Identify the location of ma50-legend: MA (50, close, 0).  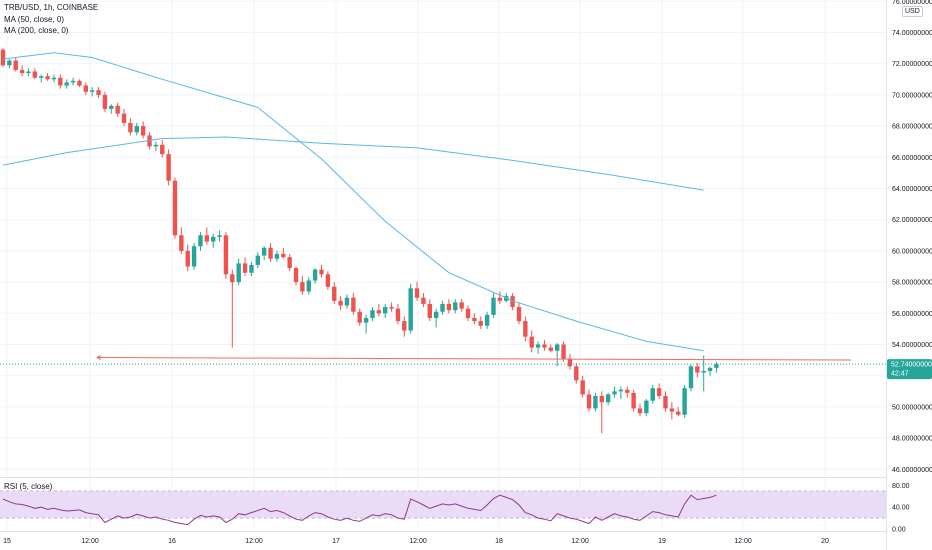
(34, 19).